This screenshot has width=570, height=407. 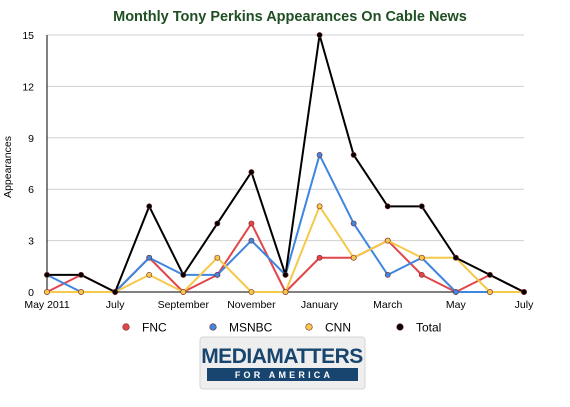 What do you see at coordinates (8, 167) in the screenshot?
I see `y-axis-label: Appearances` at bounding box center [8, 167].